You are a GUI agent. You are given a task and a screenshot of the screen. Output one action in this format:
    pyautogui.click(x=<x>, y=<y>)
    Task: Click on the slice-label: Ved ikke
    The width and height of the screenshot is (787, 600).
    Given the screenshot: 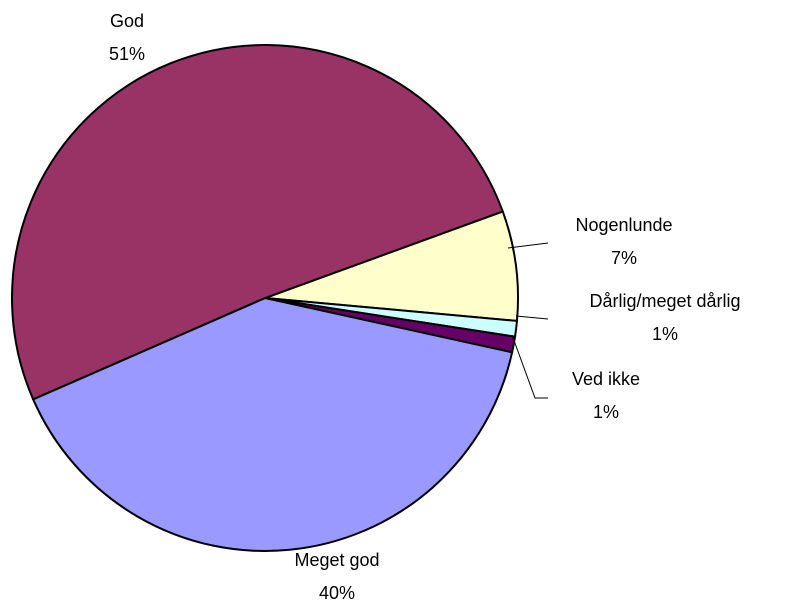 What is the action you would take?
    pyautogui.click(x=606, y=379)
    